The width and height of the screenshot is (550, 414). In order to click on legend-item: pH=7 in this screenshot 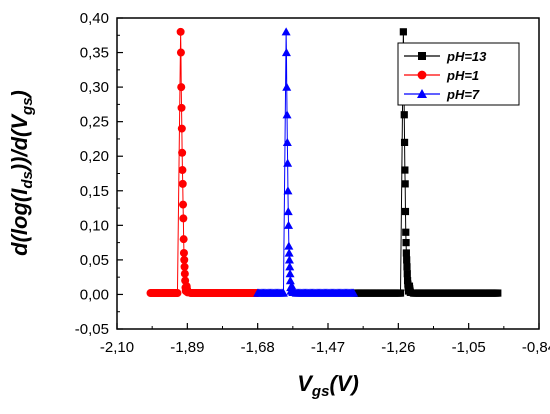, I will do `click(442, 94)`.